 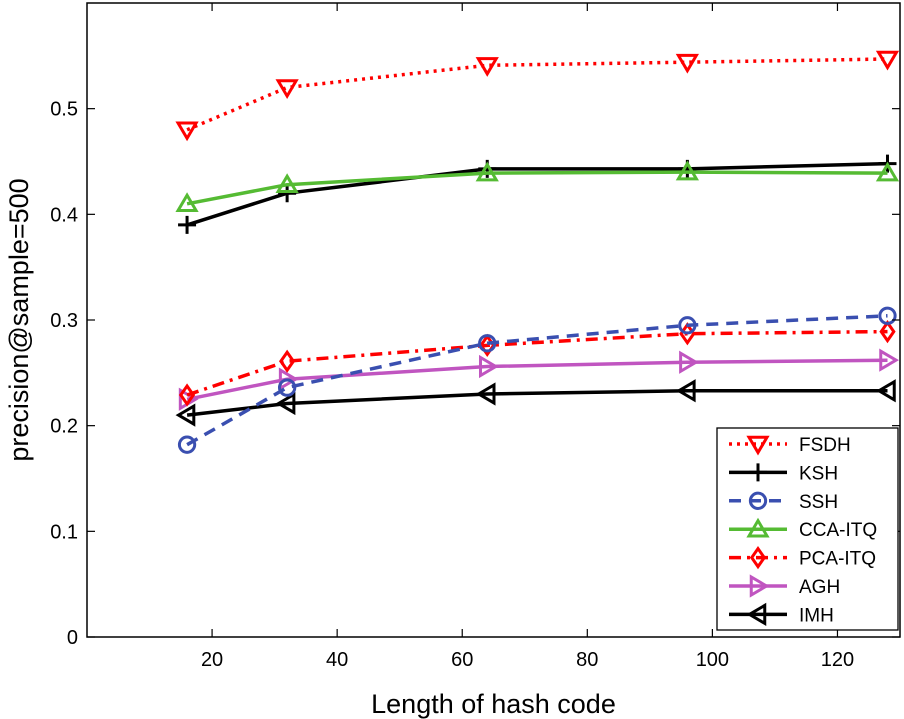 I want to click on y-tick-label: 0.3, so click(x=64, y=321).